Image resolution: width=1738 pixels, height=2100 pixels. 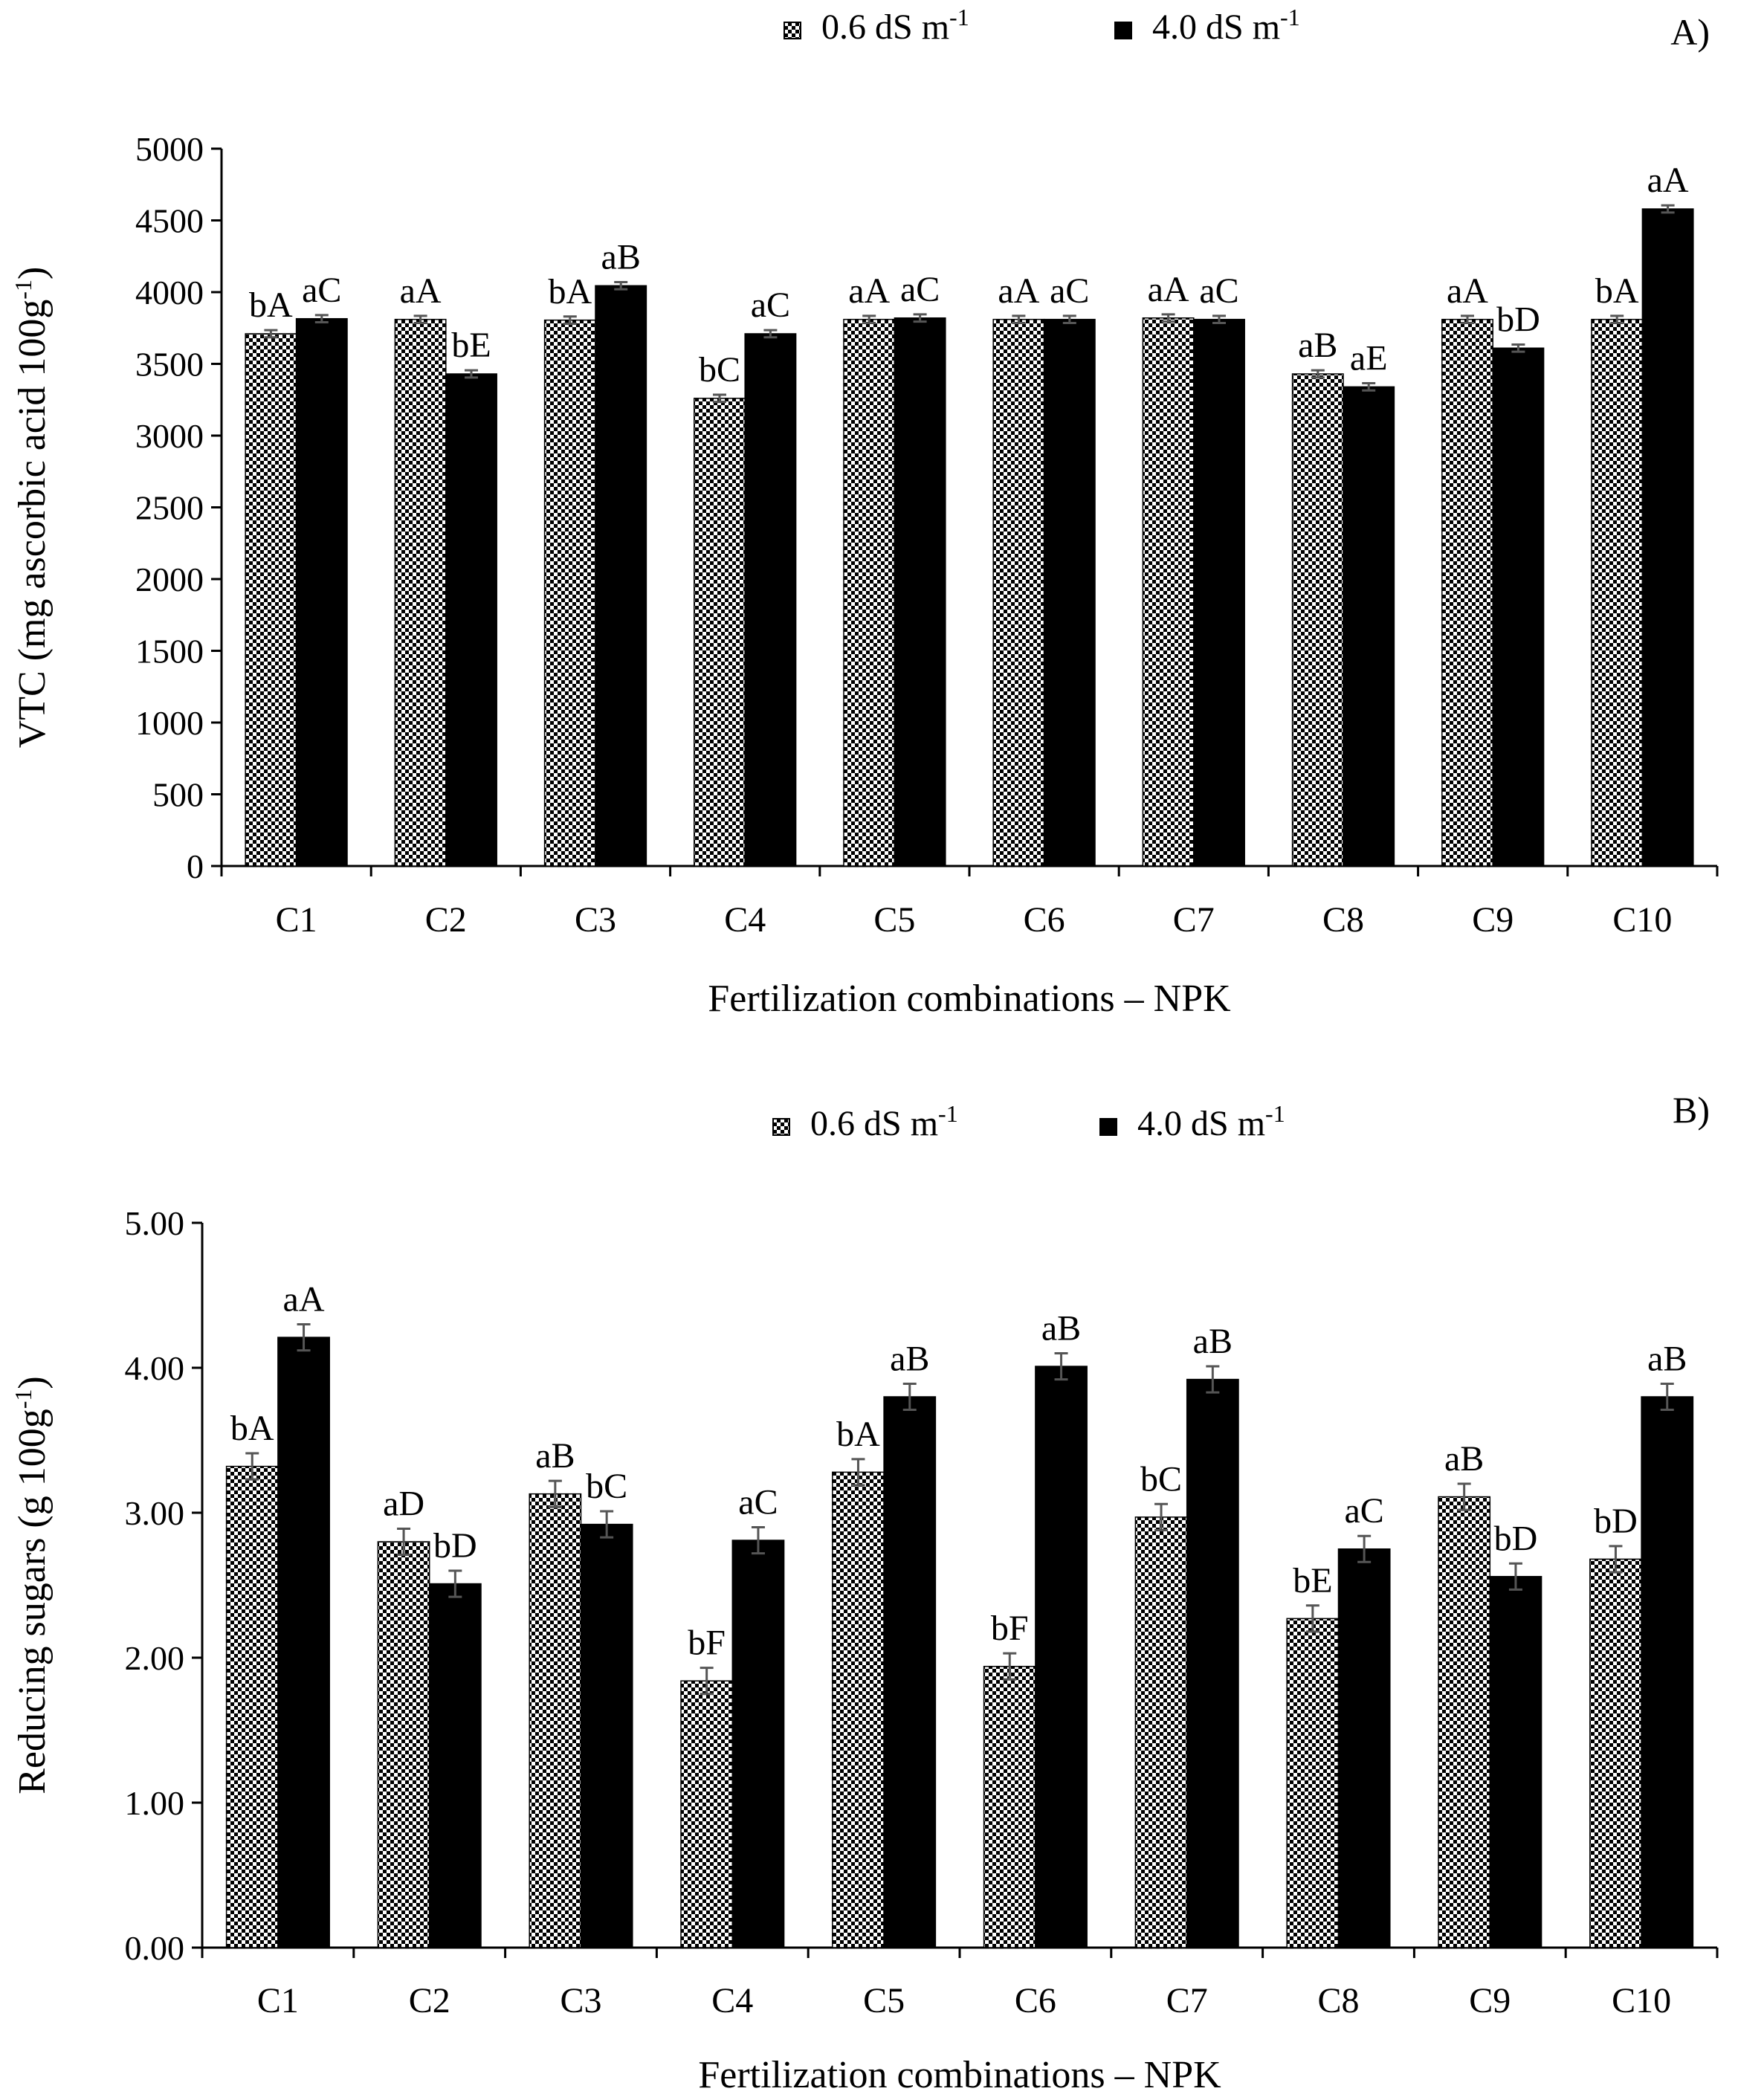 What do you see at coordinates (1692, 1110) in the screenshot?
I see `panel-label: B)` at bounding box center [1692, 1110].